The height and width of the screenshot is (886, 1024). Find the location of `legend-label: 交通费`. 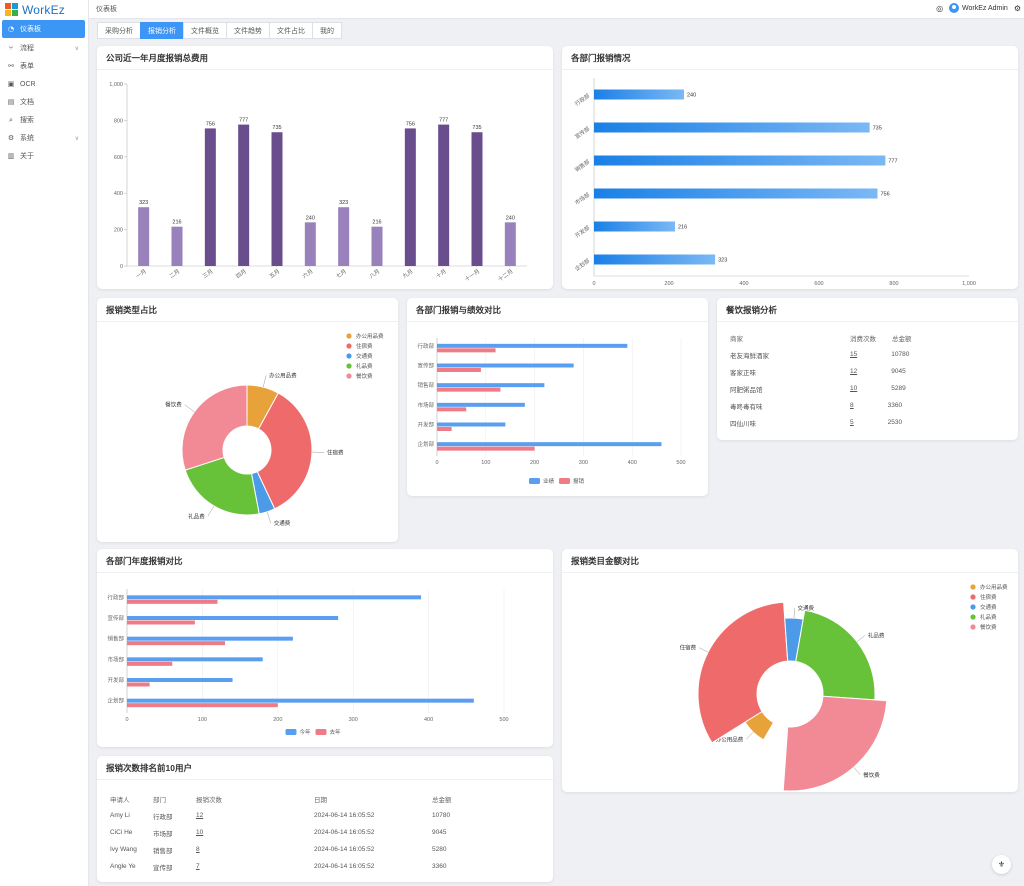

legend-label: 交通费 is located at coordinates (364, 356).